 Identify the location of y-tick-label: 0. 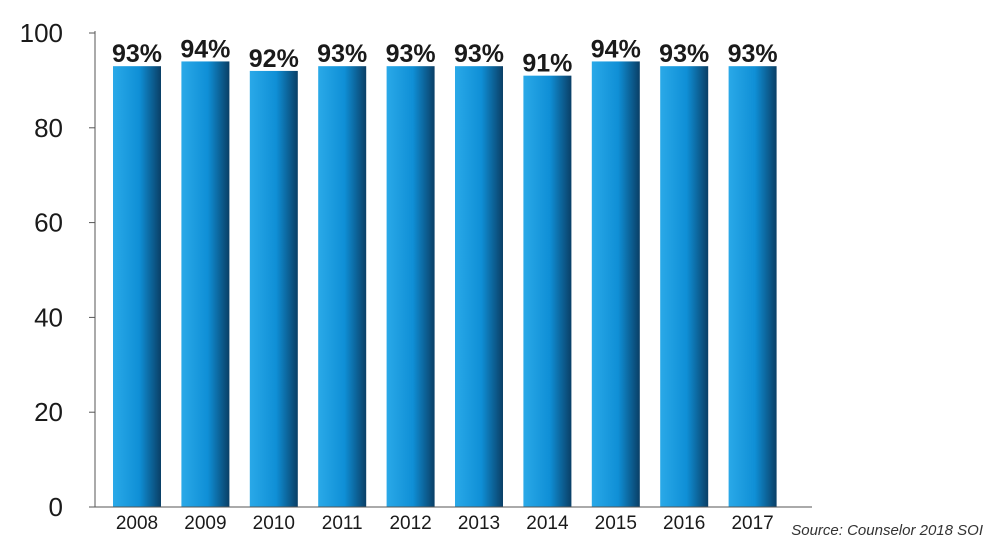
(56, 507).